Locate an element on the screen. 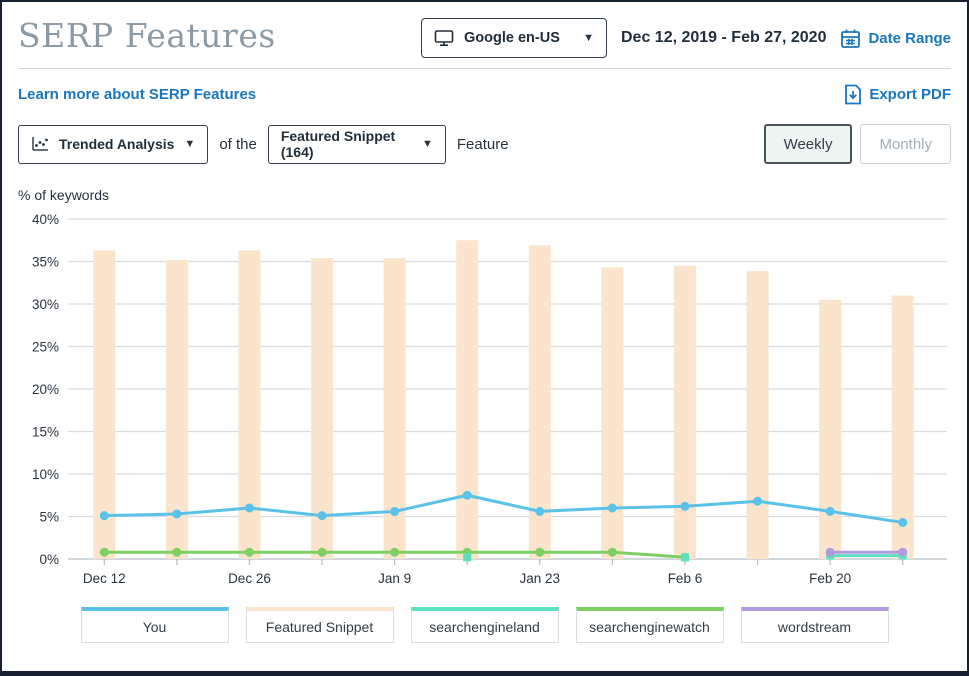  device-selector: Google en-US ▼ is located at coordinates (514, 38).